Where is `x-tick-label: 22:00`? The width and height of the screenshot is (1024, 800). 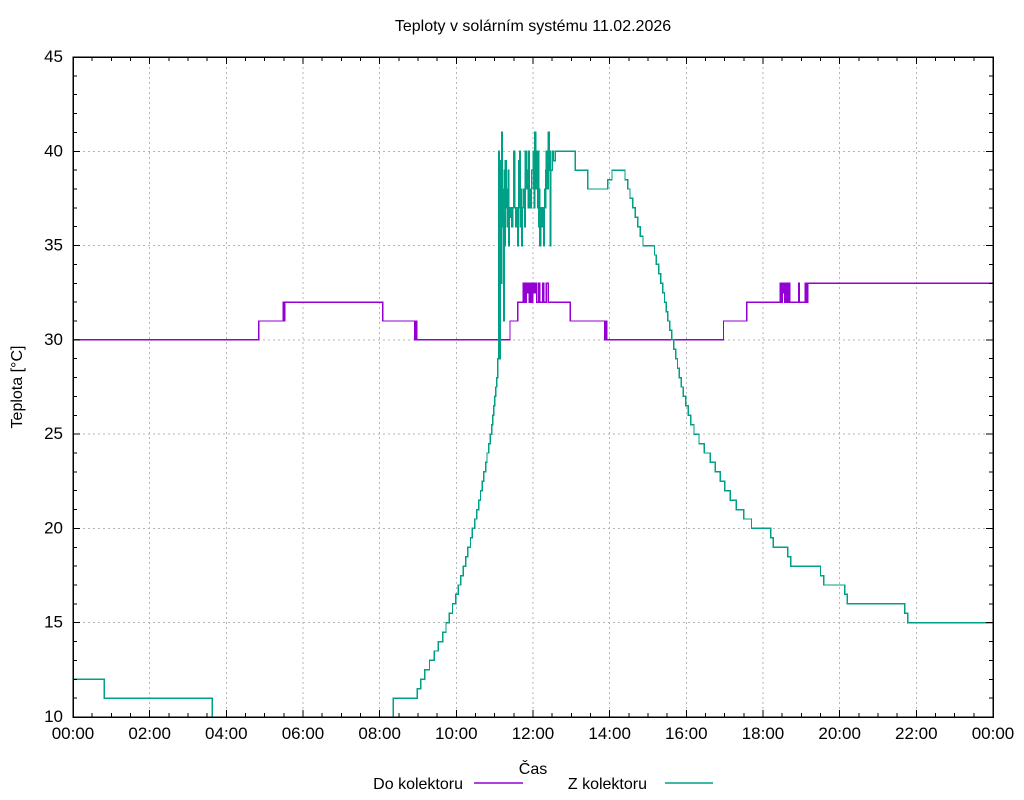
x-tick-label: 22:00 is located at coordinates (916, 733).